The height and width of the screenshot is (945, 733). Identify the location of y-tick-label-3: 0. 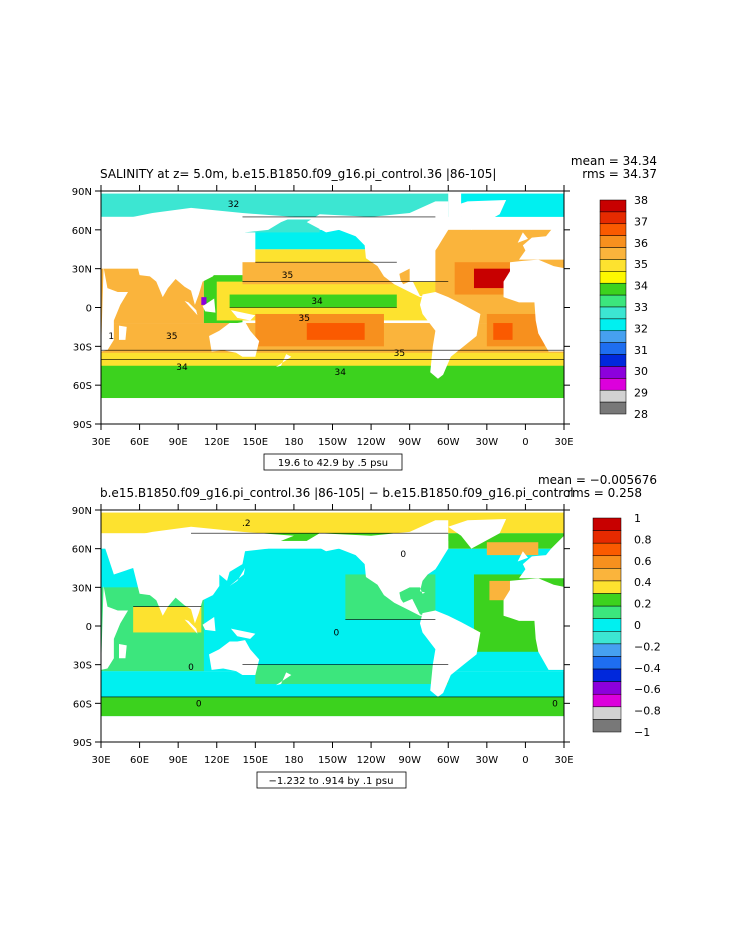
(89, 627).